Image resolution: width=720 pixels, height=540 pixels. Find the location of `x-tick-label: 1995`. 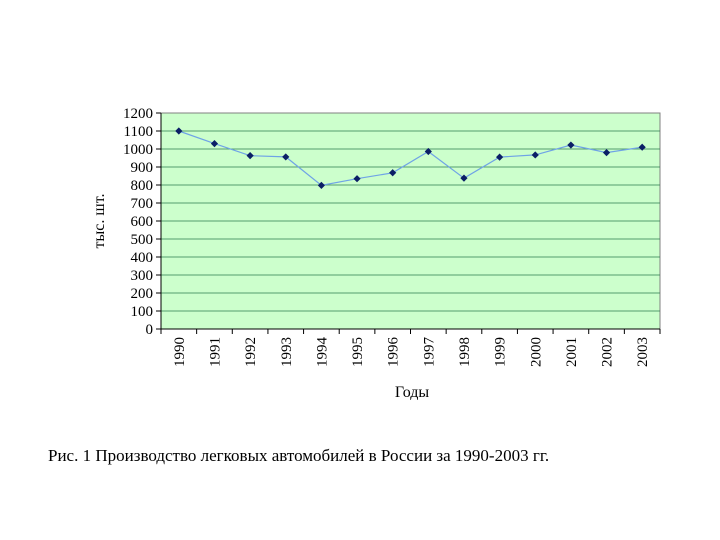

x-tick-label: 1995 is located at coordinates (358, 352).